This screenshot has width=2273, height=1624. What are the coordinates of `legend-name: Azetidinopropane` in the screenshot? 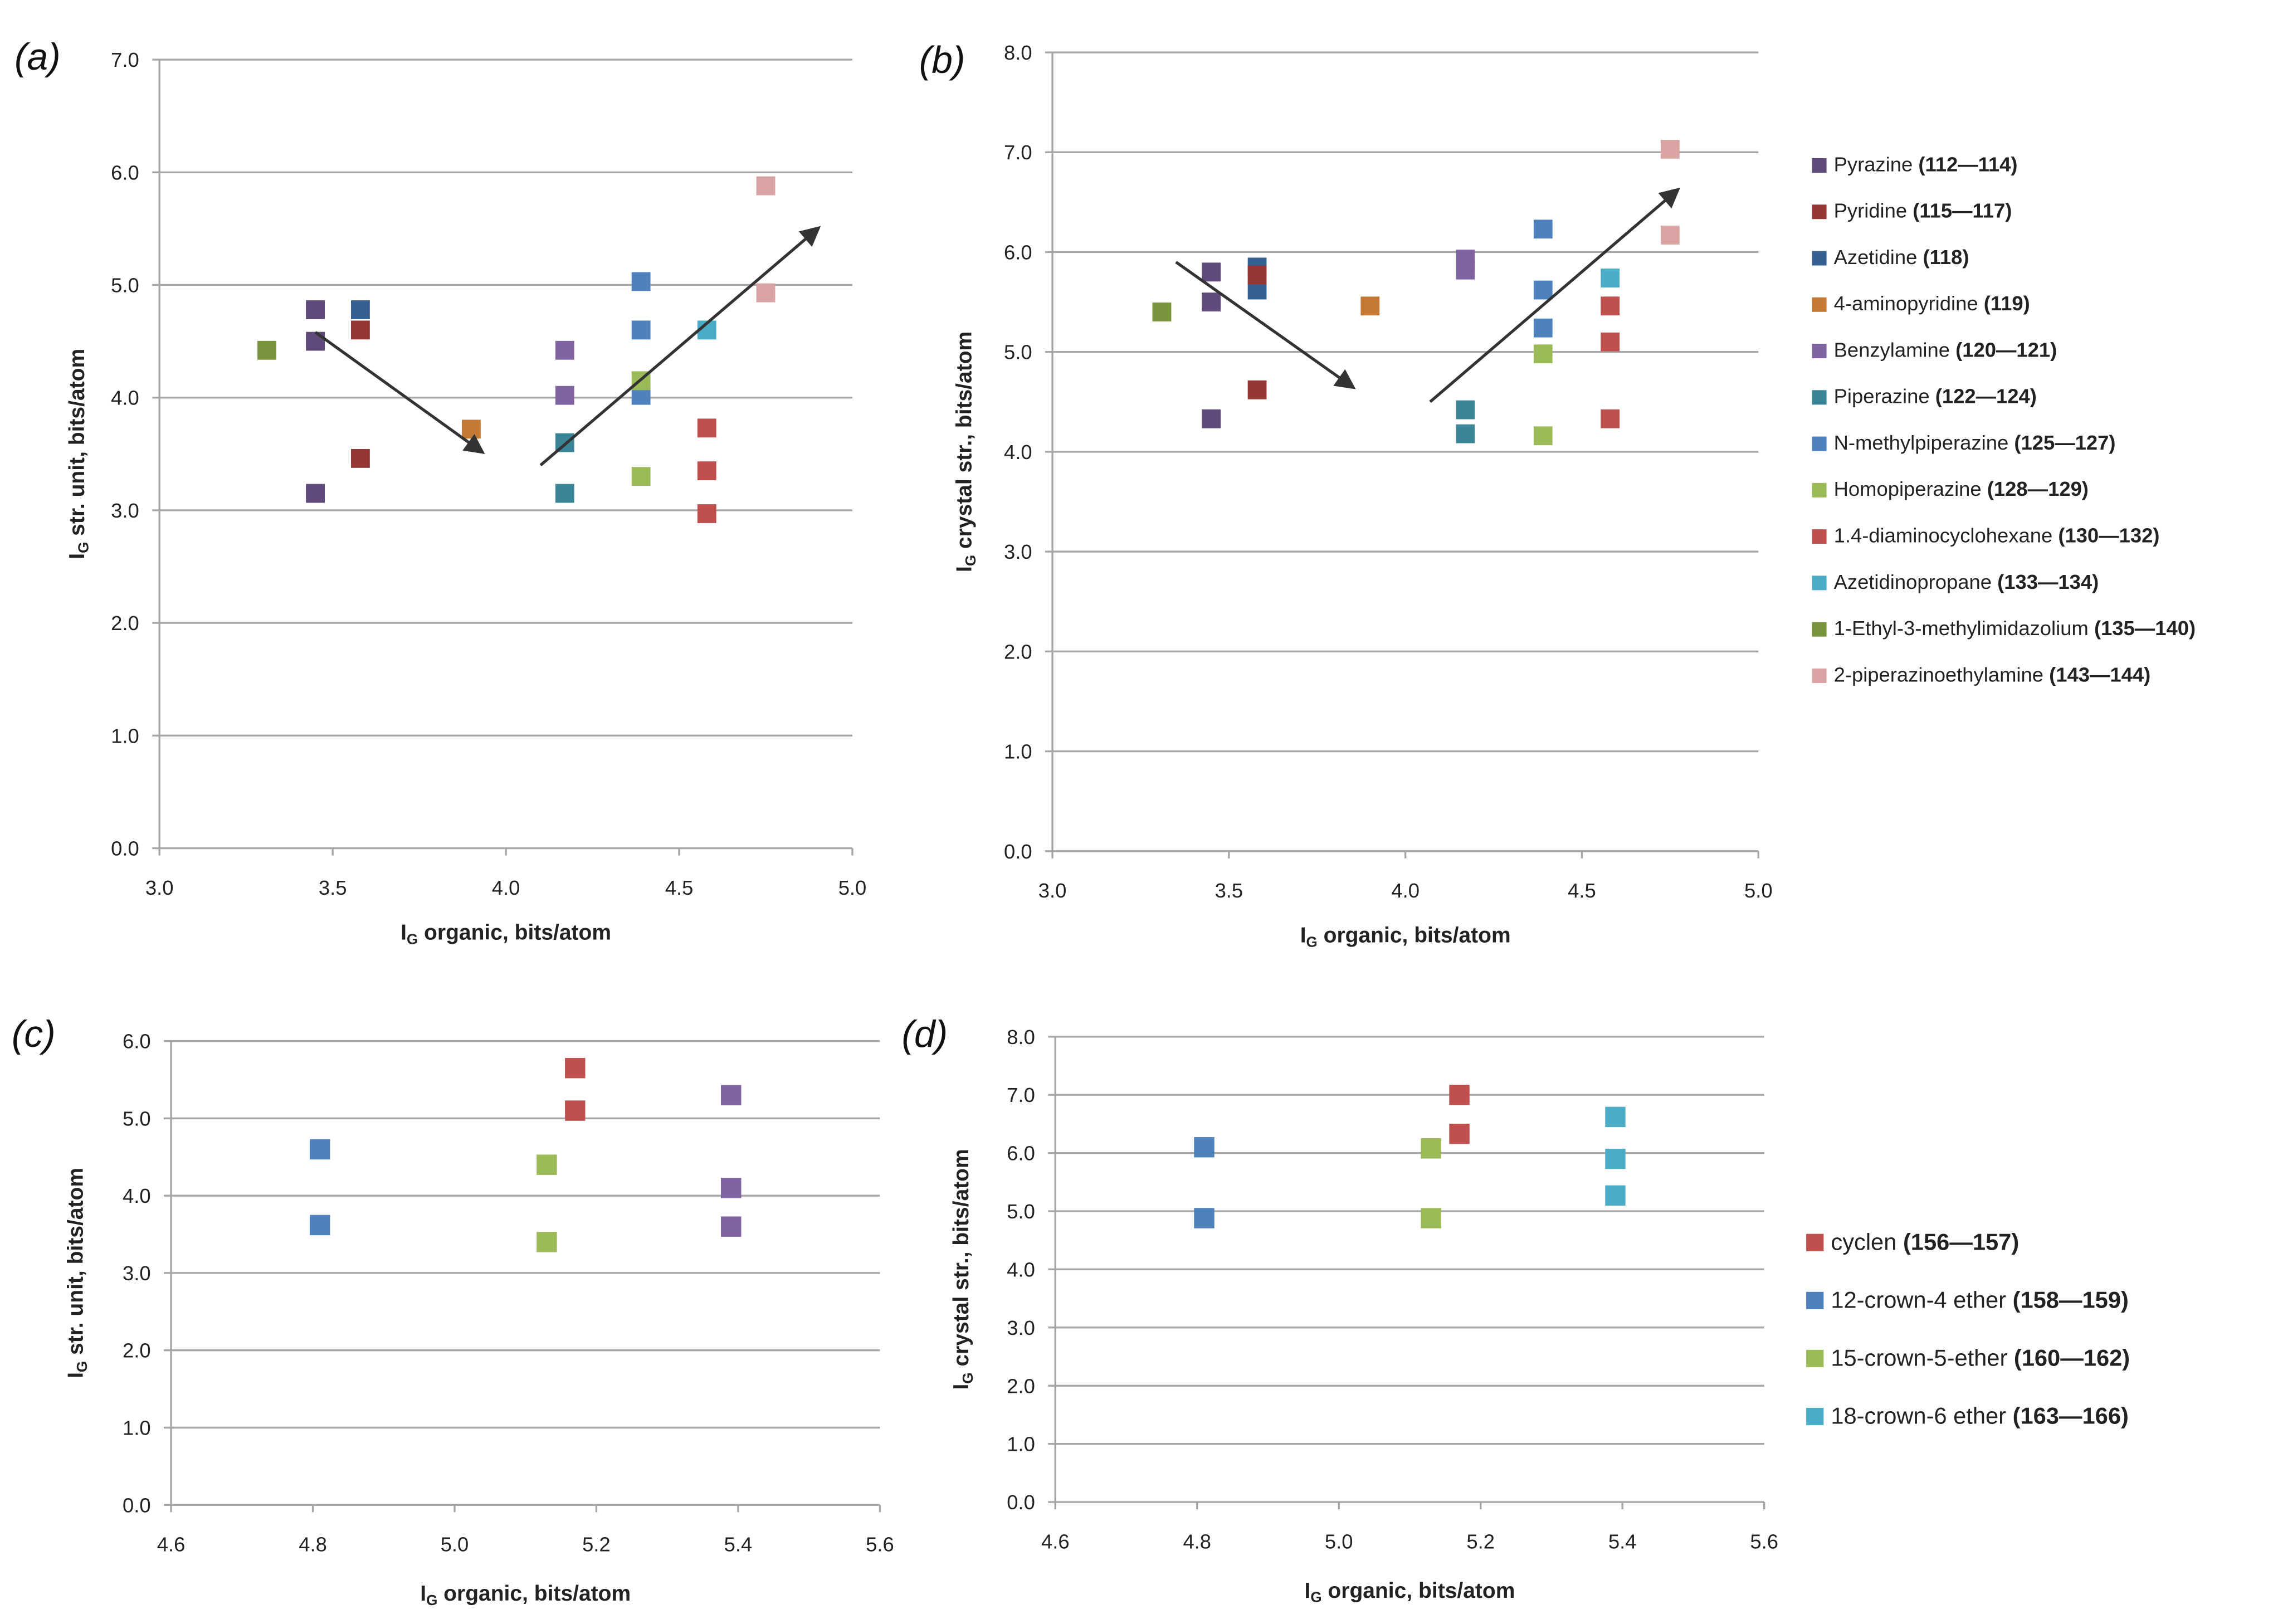 It's located at (1916, 581).